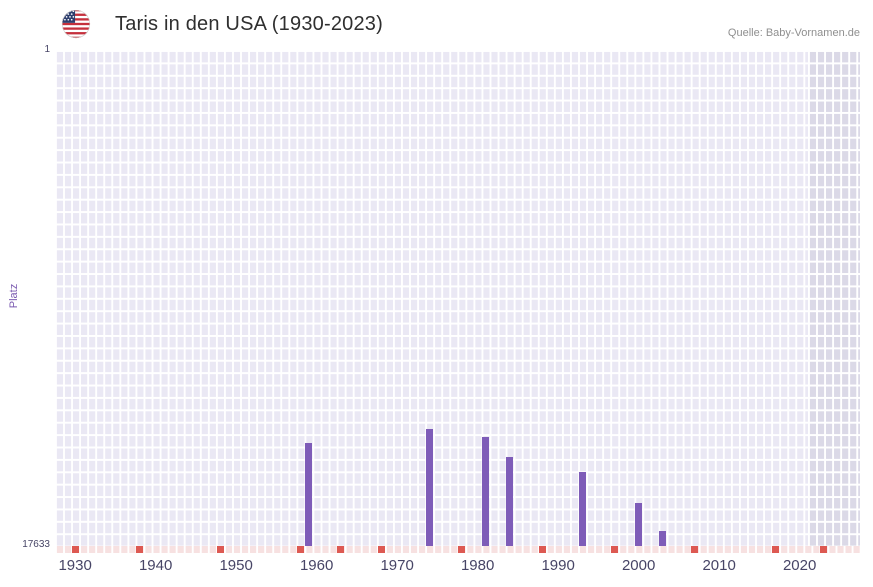 The image size is (873, 587). Describe the element at coordinates (36, 544) in the screenshot. I see `y-axis-min-label: 17633` at that location.